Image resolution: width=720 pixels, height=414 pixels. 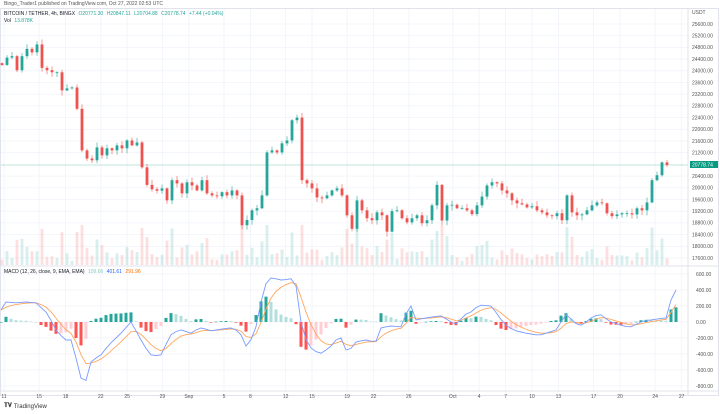 What do you see at coordinates (702, 212) in the screenshot?
I see `price-tick-label: 19200.00` at bounding box center [702, 212].